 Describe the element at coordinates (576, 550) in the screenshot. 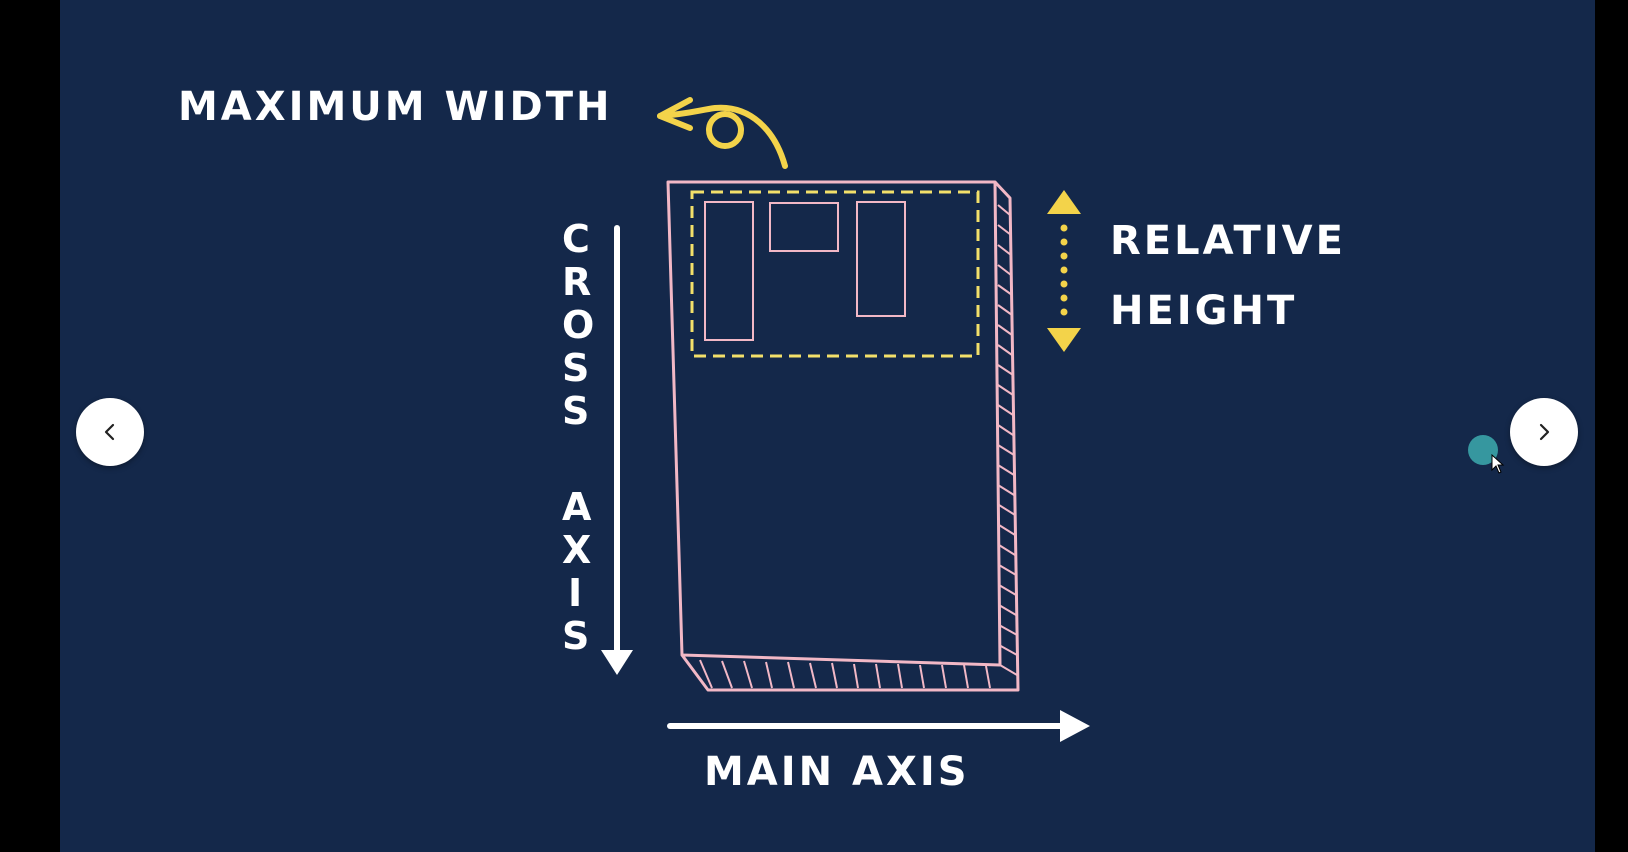

I see `svg-text: X` at that location.